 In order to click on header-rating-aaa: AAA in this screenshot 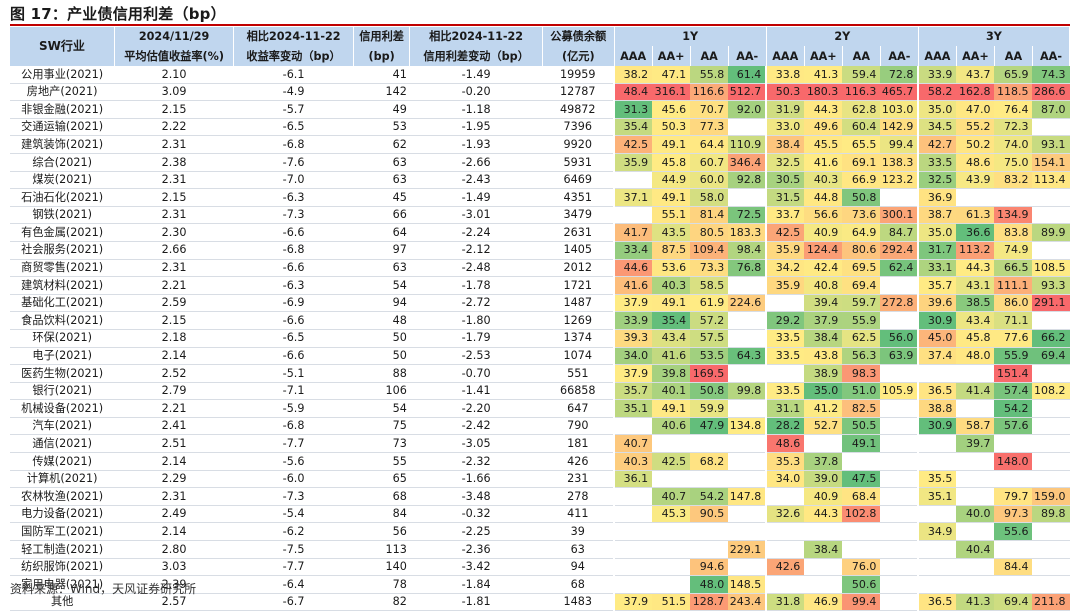, I will do `click(785, 56)`.